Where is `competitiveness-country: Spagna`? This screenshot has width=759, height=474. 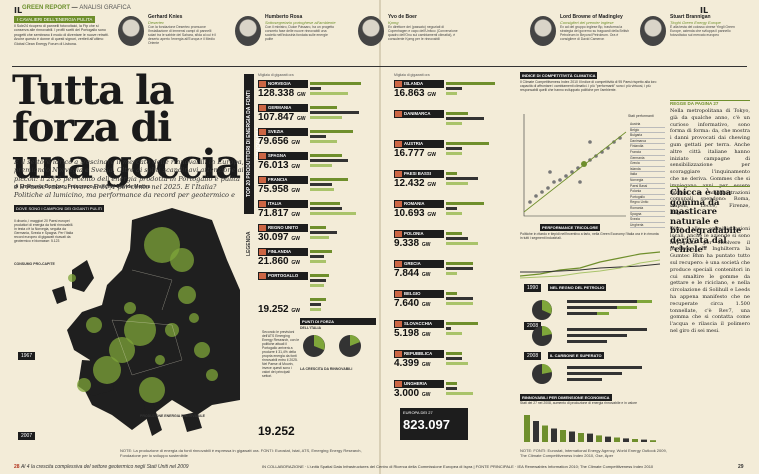
competitiveness-country: Spagna is located at coordinates (647, 215).